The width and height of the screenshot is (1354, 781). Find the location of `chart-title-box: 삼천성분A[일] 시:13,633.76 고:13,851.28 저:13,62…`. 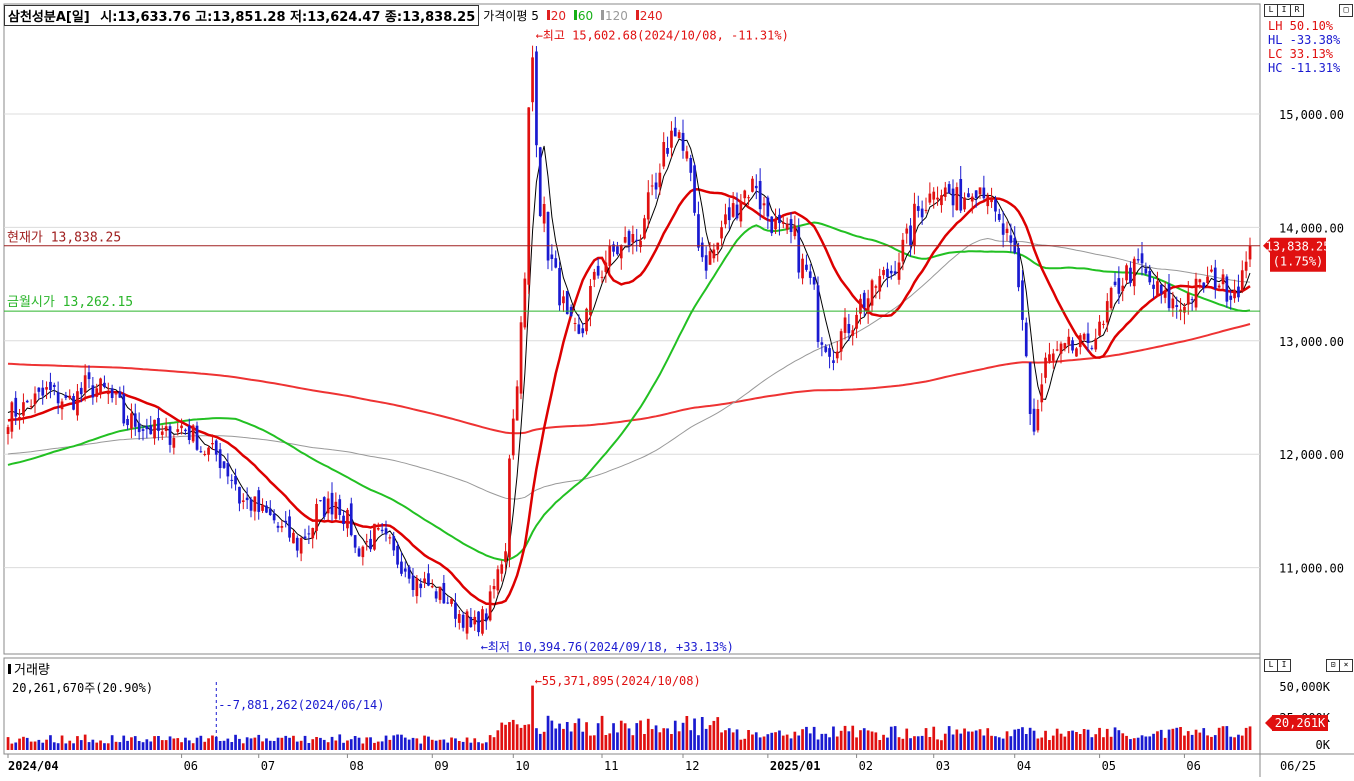

chart-title-box: 삼천성분A[일] 시:13,633.76 고:13,851.28 저:13,62… is located at coordinates (242, 15).